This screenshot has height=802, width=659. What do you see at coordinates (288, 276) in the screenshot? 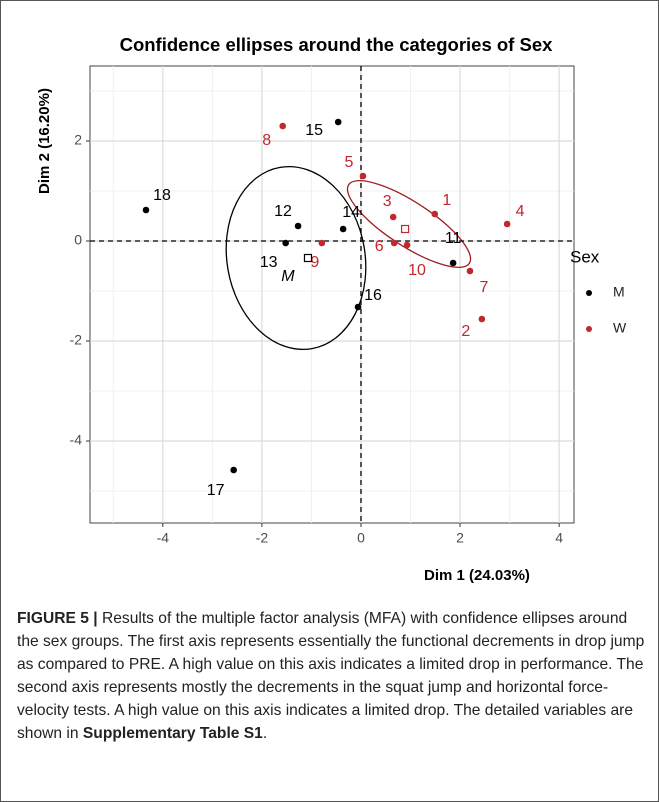
I see `group-mean-label: M` at bounding box center [288, 276].